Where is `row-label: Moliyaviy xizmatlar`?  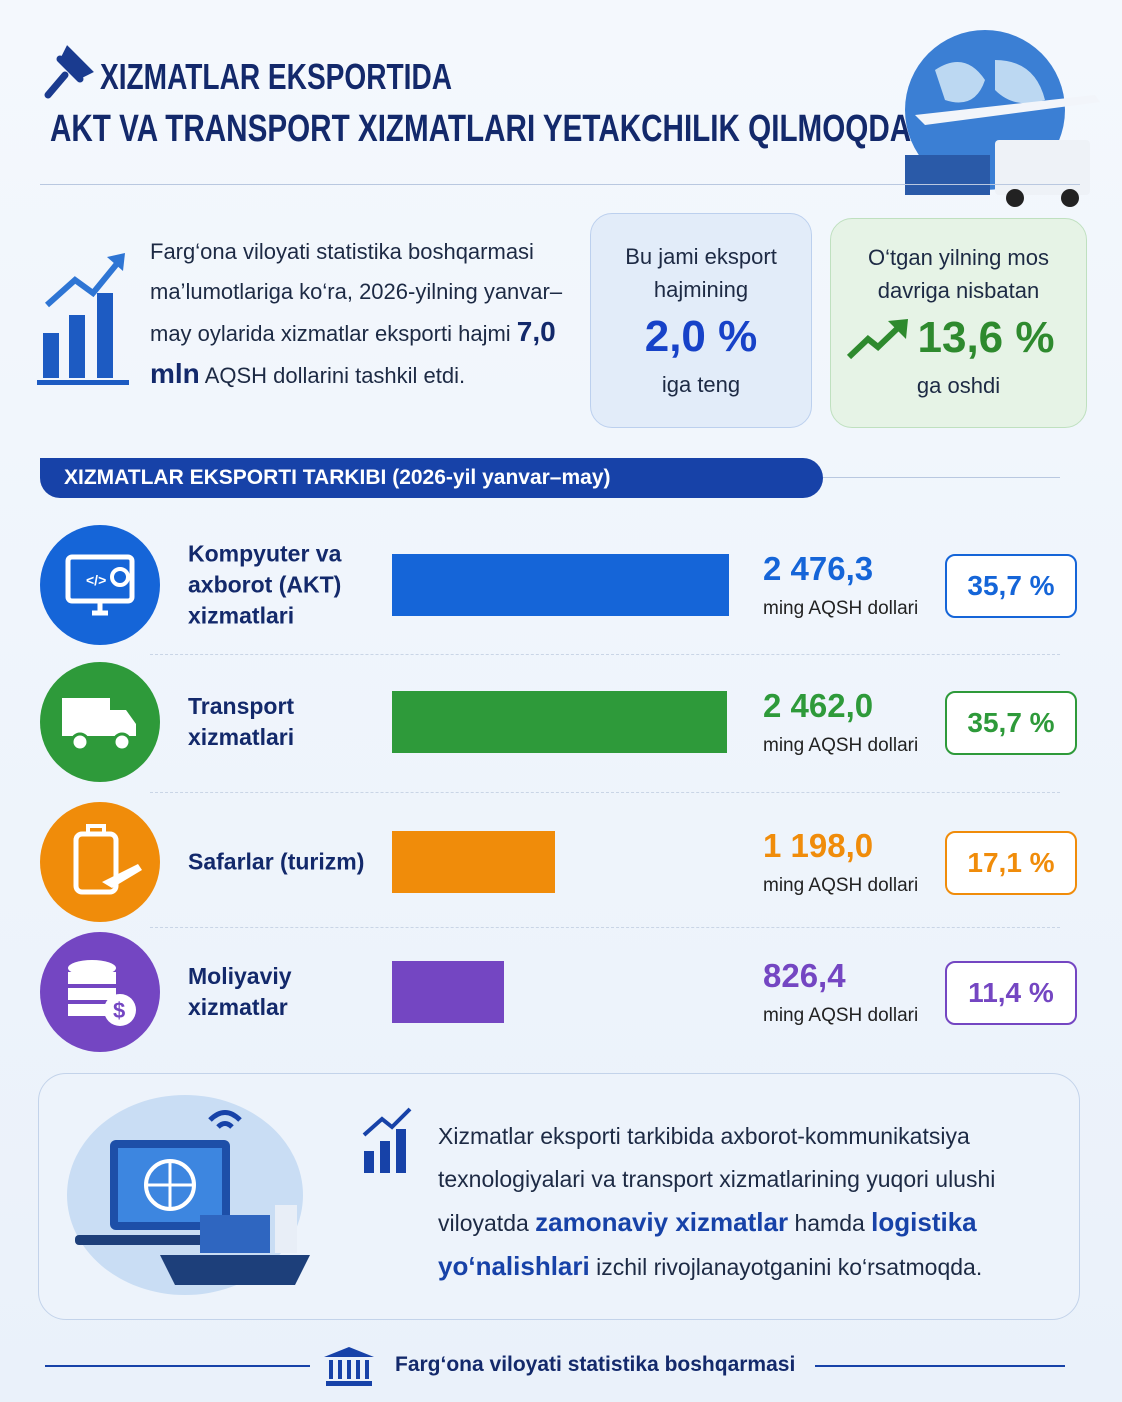
row-label: Moliyaviy xizmatlar is located at coordinates (240, 991).